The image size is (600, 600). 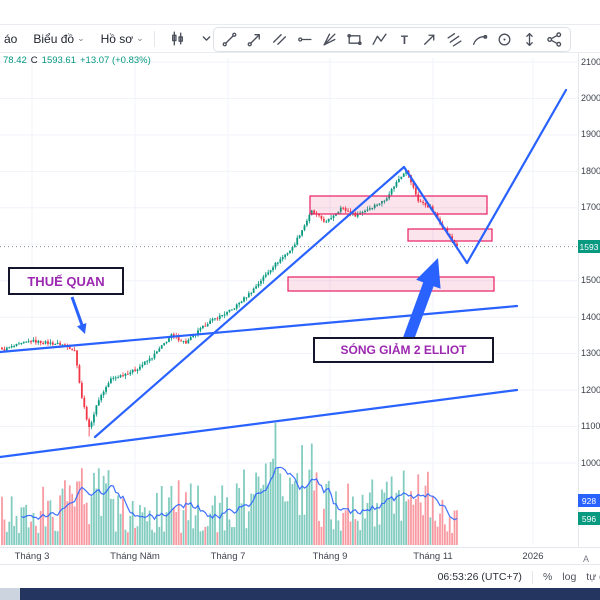 I want to click on menu-bao-cao: áo, so click(x=10, y=39).